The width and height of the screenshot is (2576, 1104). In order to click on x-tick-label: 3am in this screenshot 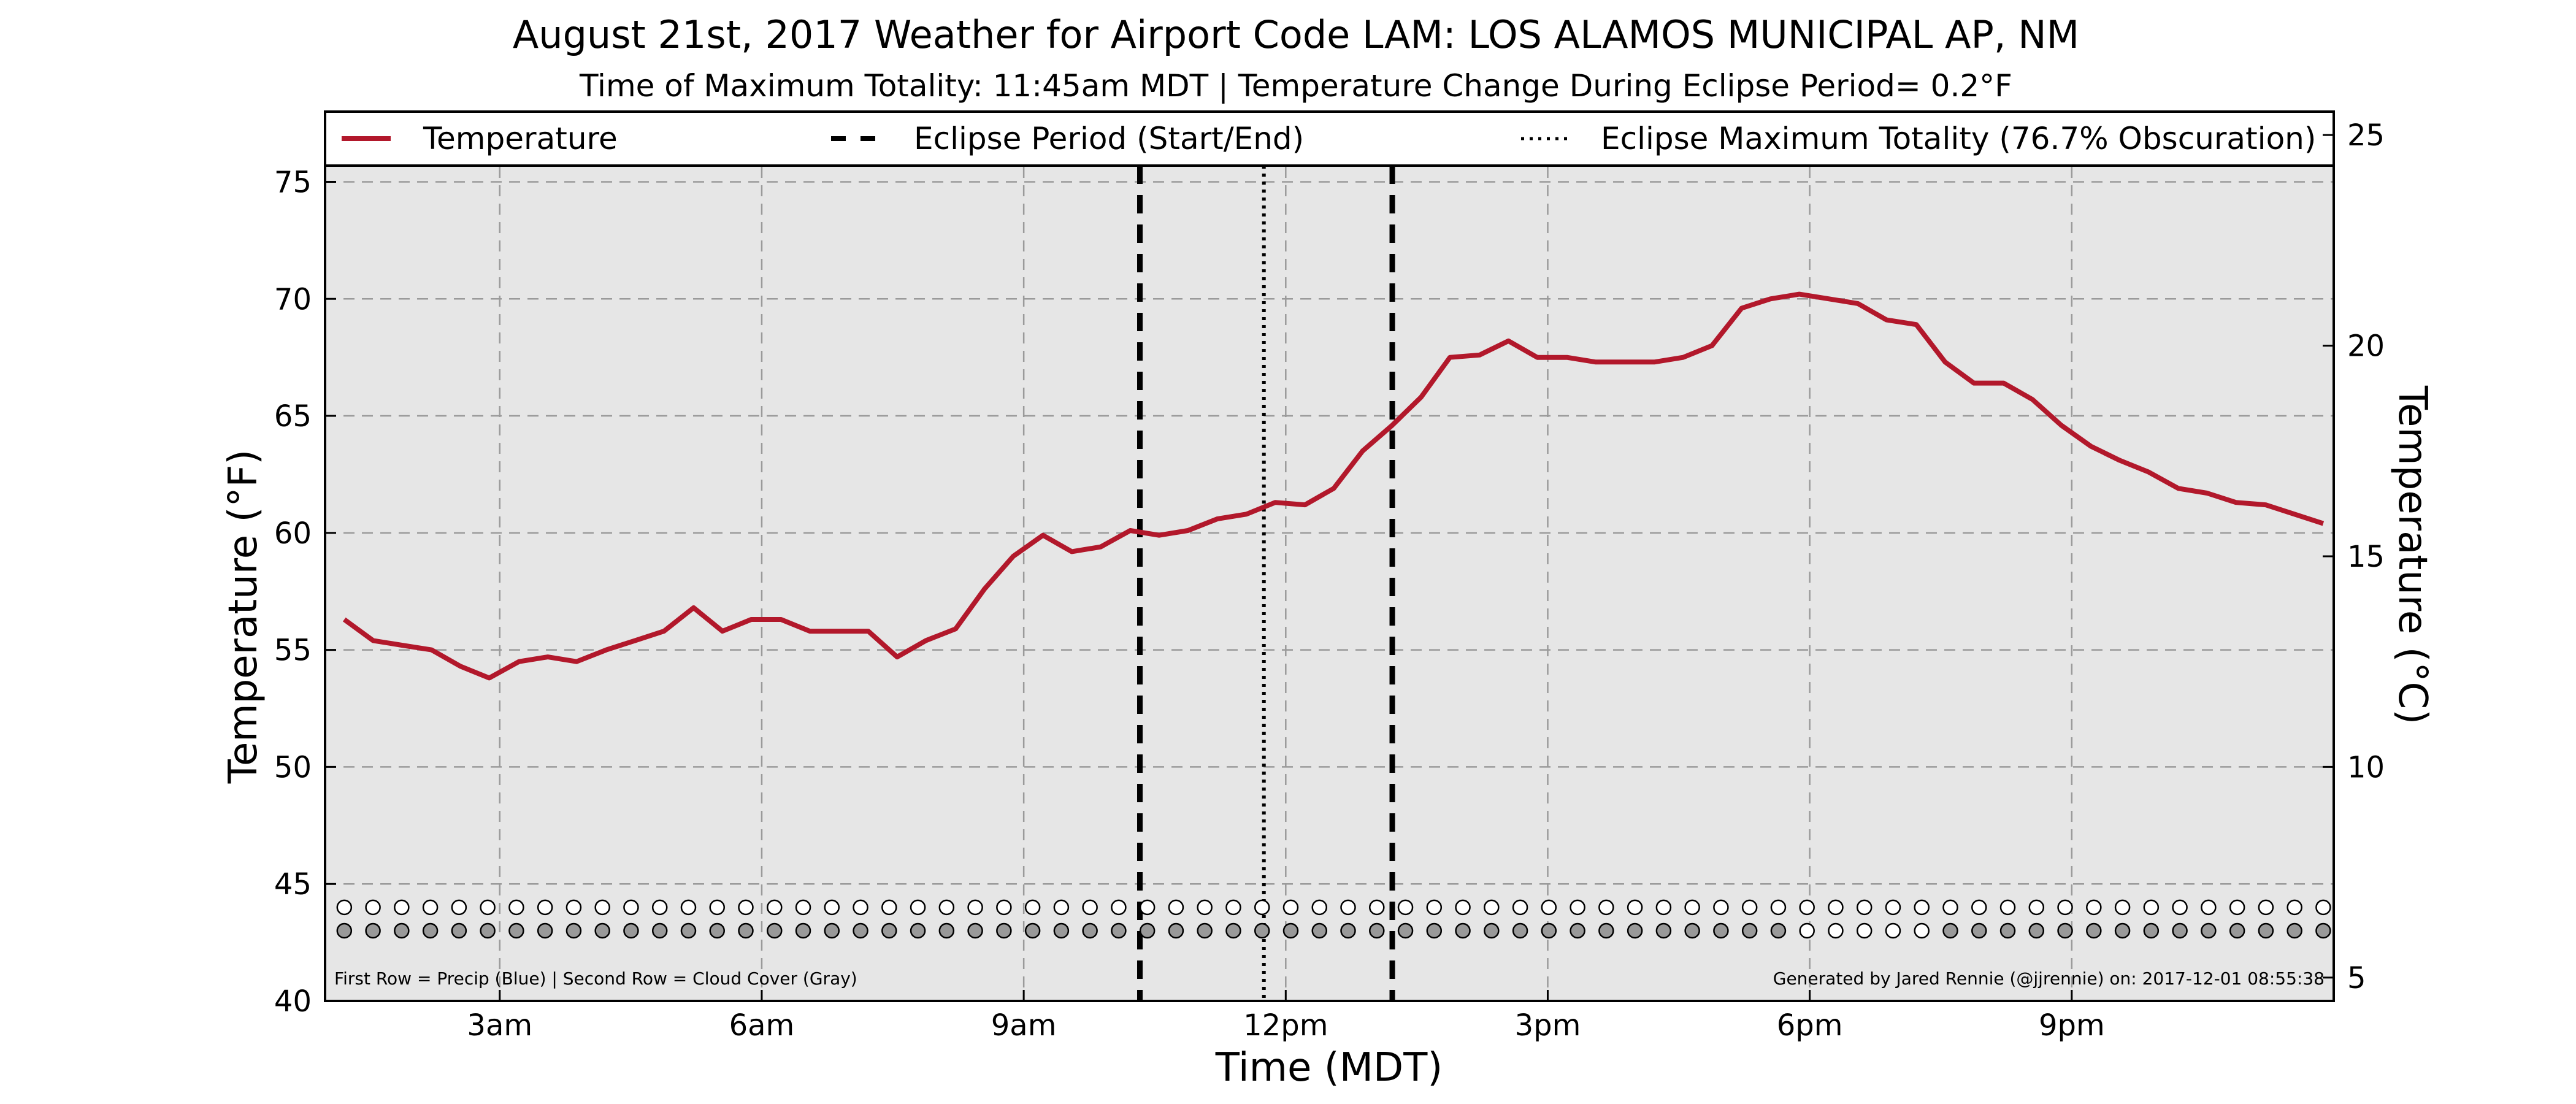, I will do `click(499, 1025)`.